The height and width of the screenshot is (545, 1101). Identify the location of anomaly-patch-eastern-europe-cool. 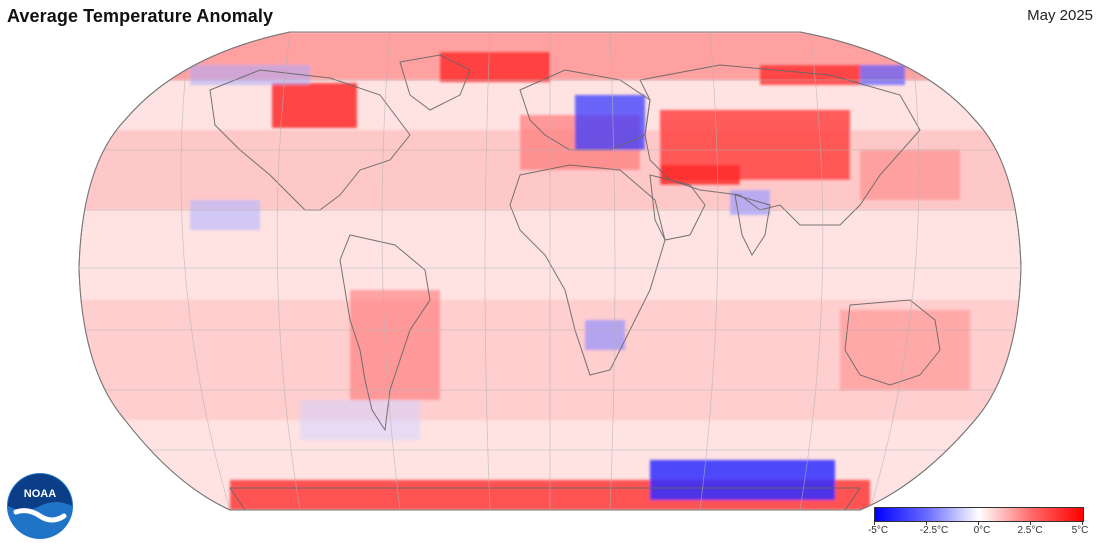
(610, 122).